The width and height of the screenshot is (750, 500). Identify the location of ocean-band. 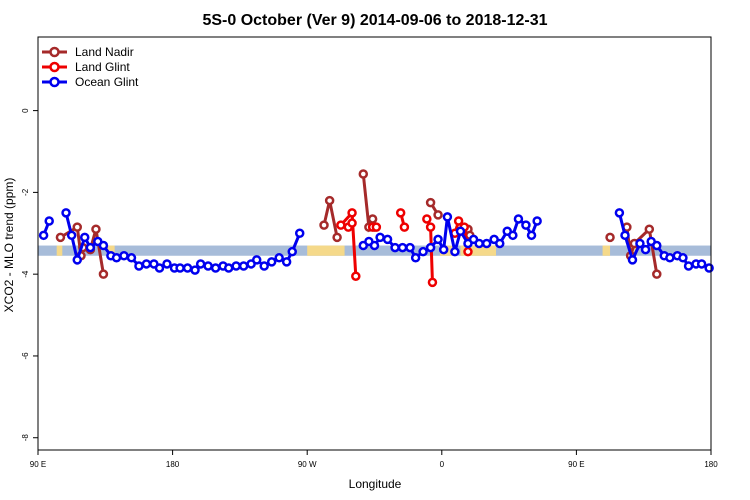
(374, 250).